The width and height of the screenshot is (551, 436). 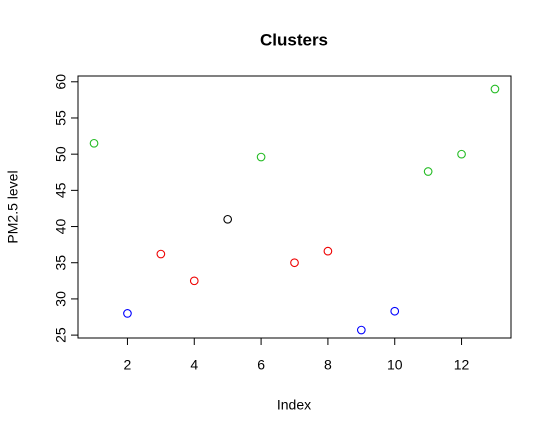 What do you see at coordinates (61, 82) in the screenshot?
I see `y-tick-label: 60` at bounding box center [61, 82].